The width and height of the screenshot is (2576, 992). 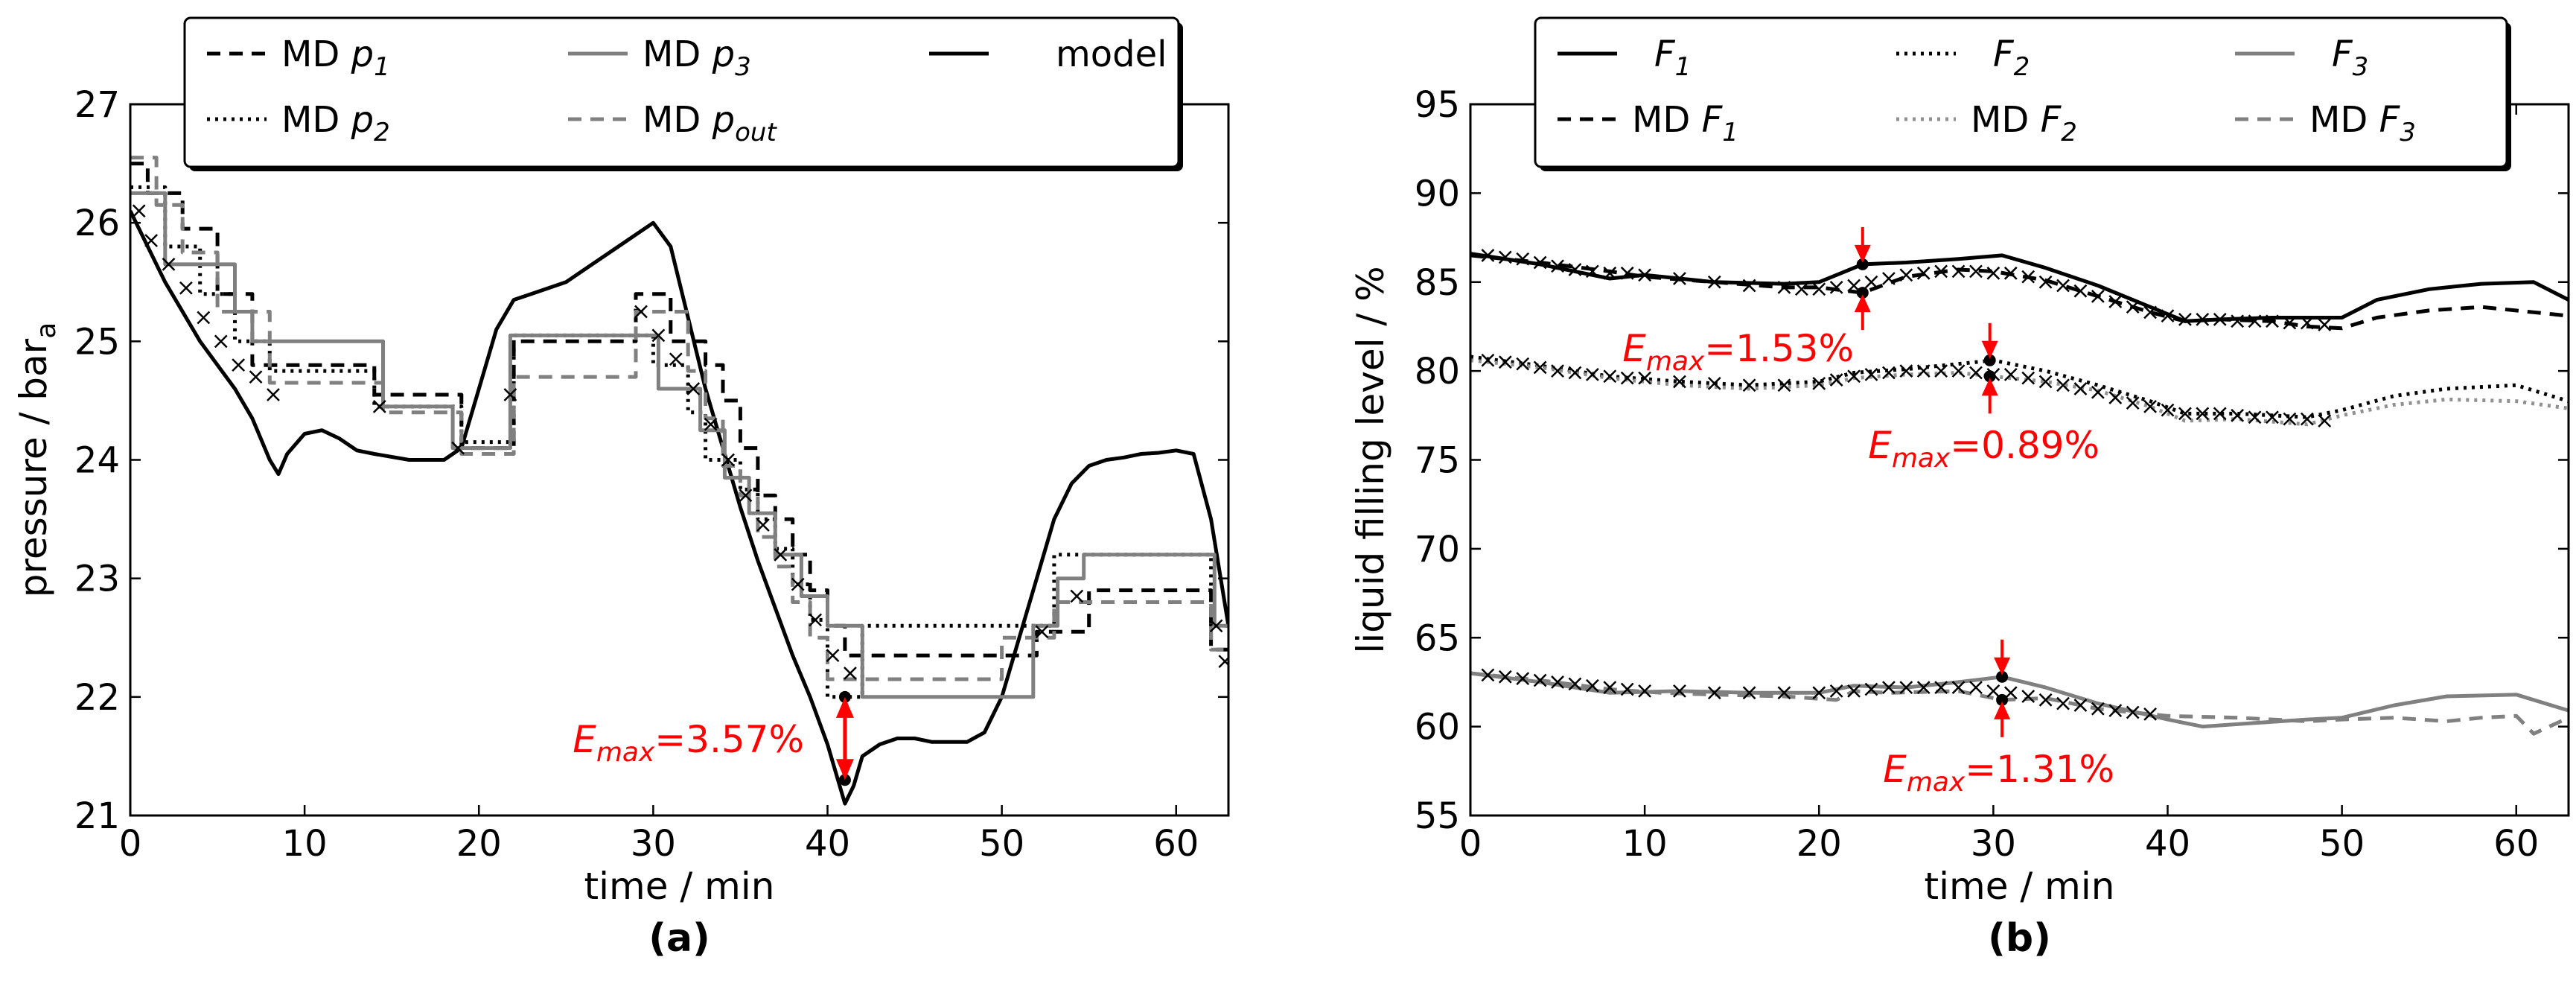 What do you see at coordinates (688, 743) in the screenshot?
I see `error-annotation-label: Emax=3.57%` at bounding box center [688, 743].